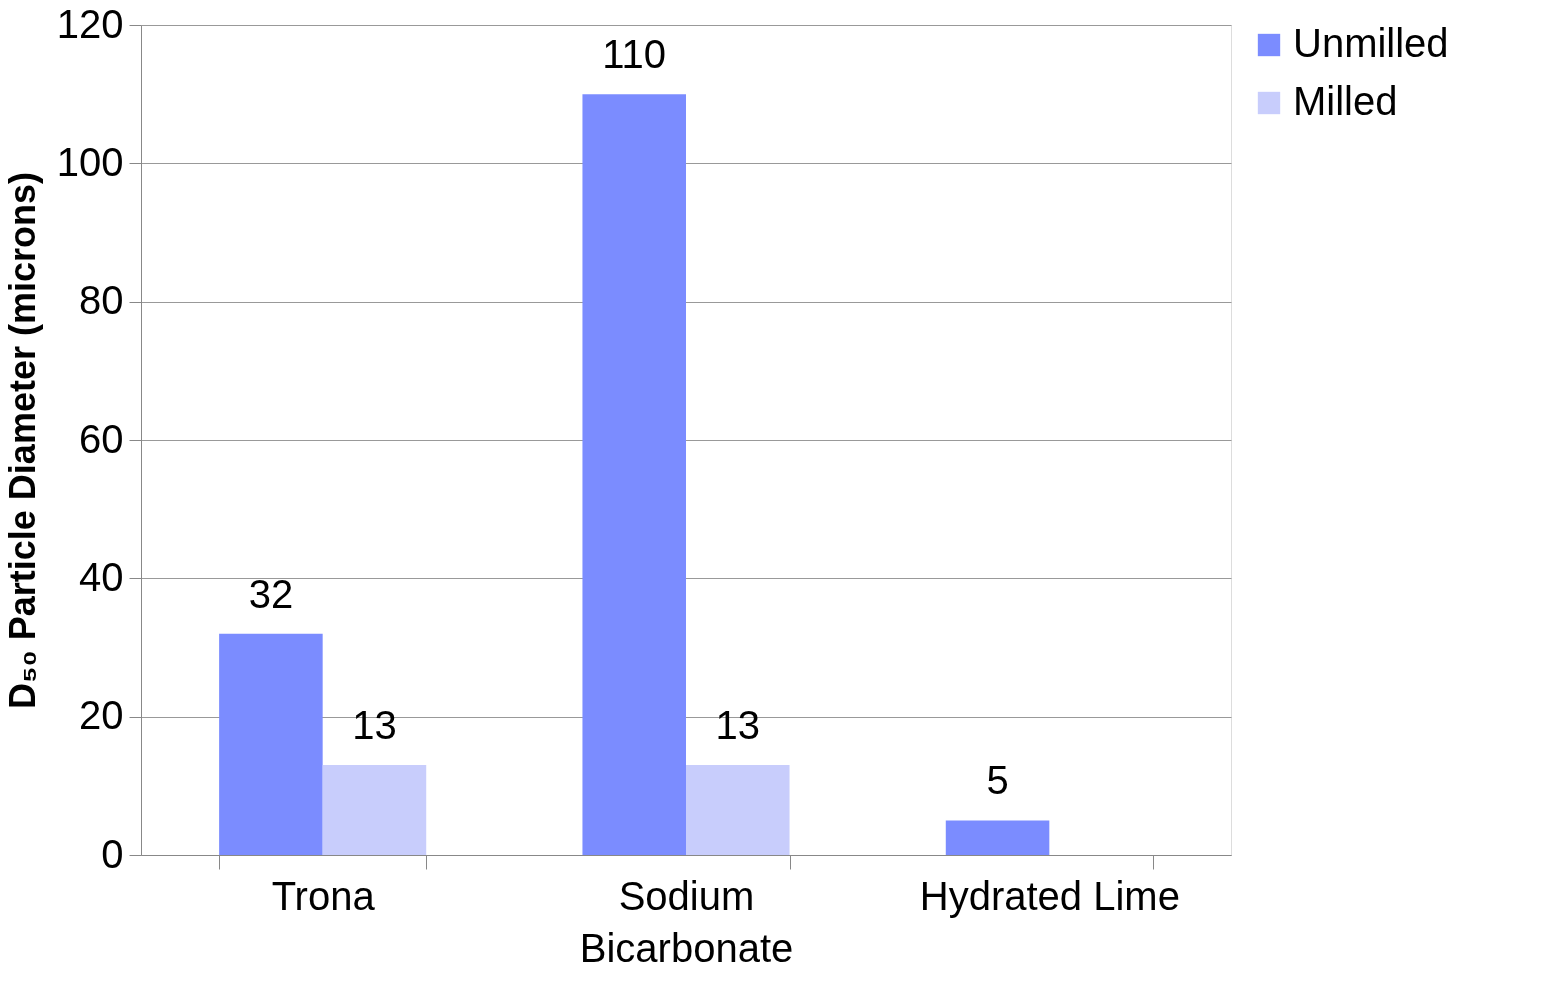 Image resolution: width=1541 pixels, height=982 pixels. Describe the element at coordinates (101, 300) in the screenshot. I see `y-tick-label: 80` at that location.